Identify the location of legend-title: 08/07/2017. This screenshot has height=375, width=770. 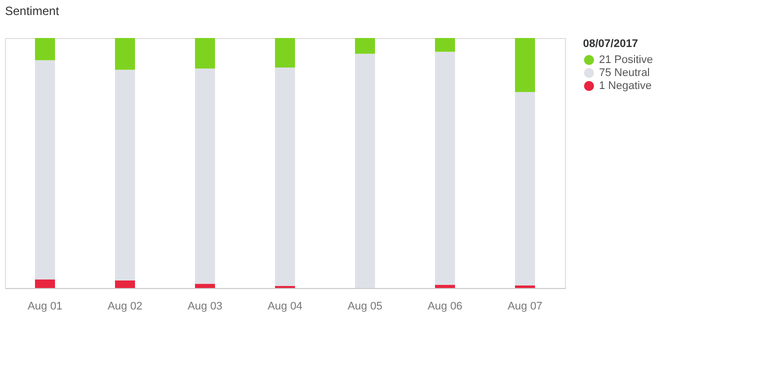
(610, 44).